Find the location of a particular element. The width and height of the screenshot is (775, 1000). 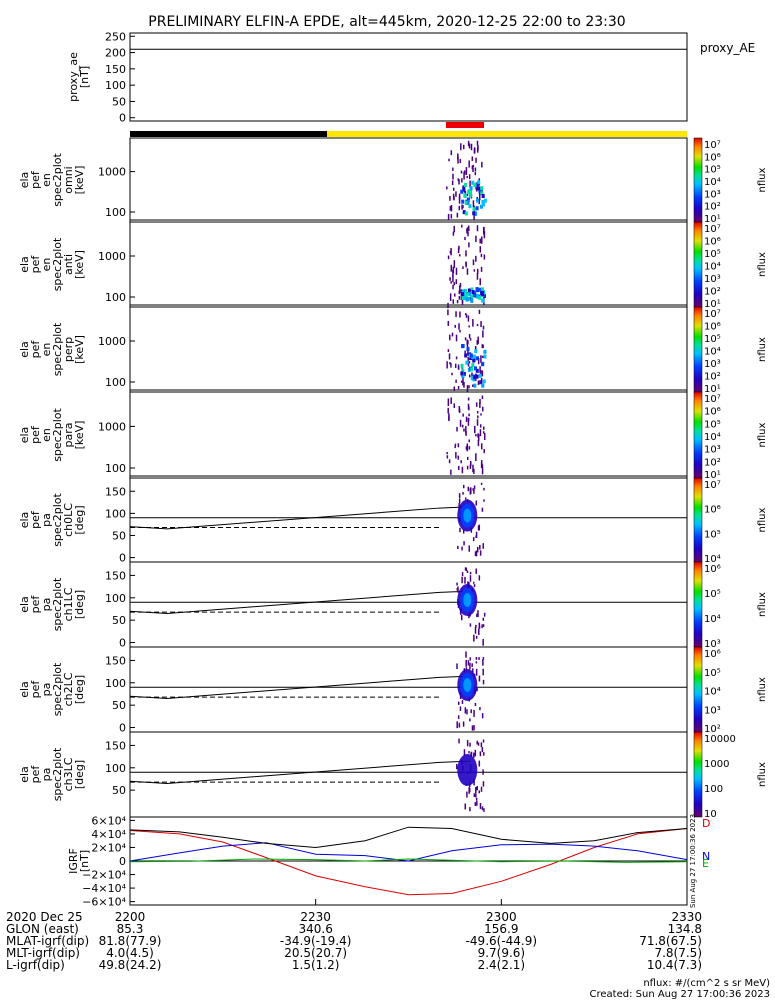

spec_omni-ylabel-line: [keV] is located at coordinates (79, 180).